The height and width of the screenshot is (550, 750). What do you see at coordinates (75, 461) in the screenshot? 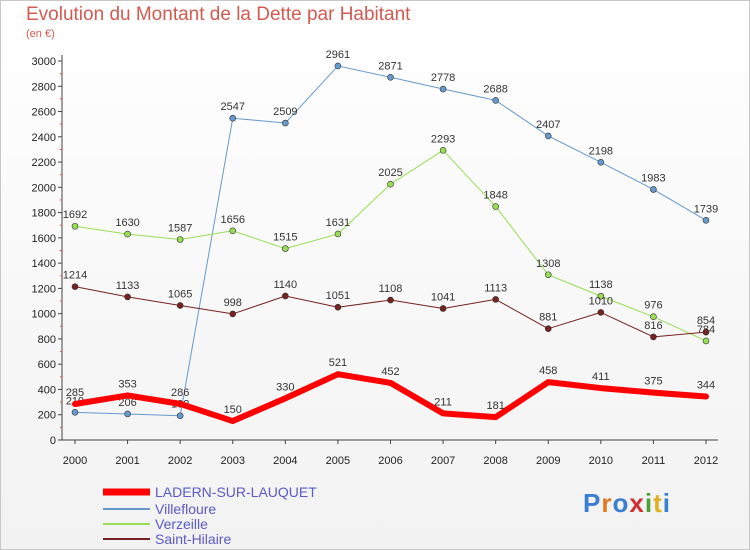
I see `x-tick-label: 2000` at bounding box center [75, 461].